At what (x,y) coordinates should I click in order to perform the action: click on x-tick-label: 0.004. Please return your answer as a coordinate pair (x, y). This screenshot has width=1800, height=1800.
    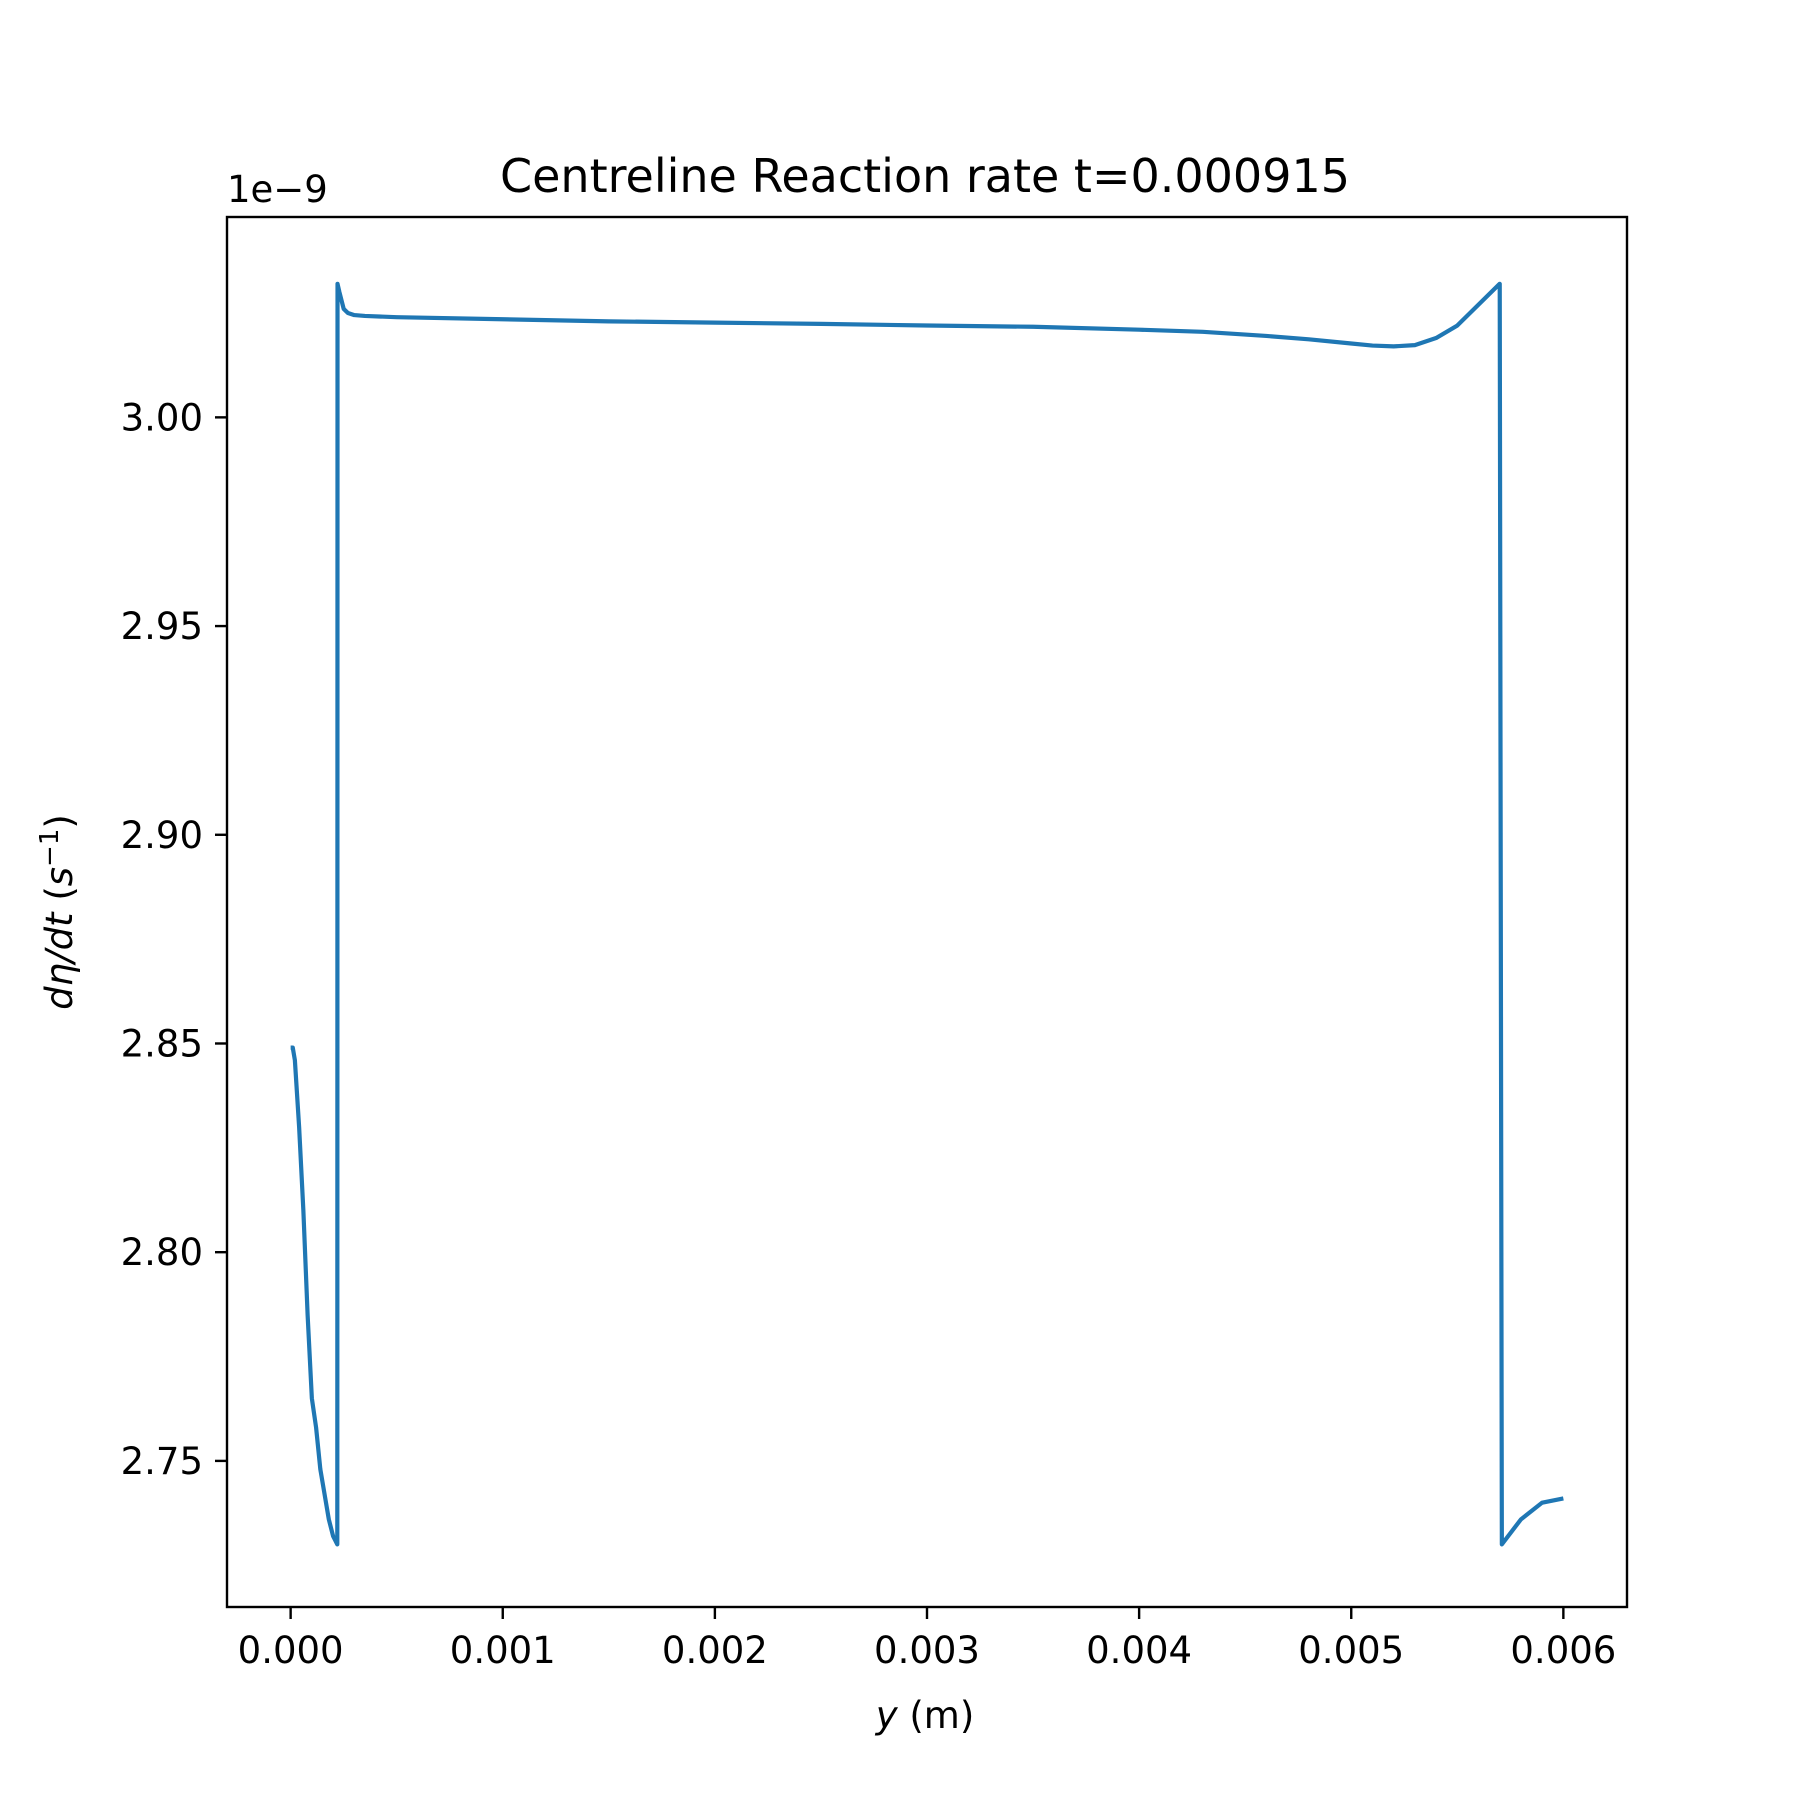
    Looking at the image, I should click on (1139, 1650).